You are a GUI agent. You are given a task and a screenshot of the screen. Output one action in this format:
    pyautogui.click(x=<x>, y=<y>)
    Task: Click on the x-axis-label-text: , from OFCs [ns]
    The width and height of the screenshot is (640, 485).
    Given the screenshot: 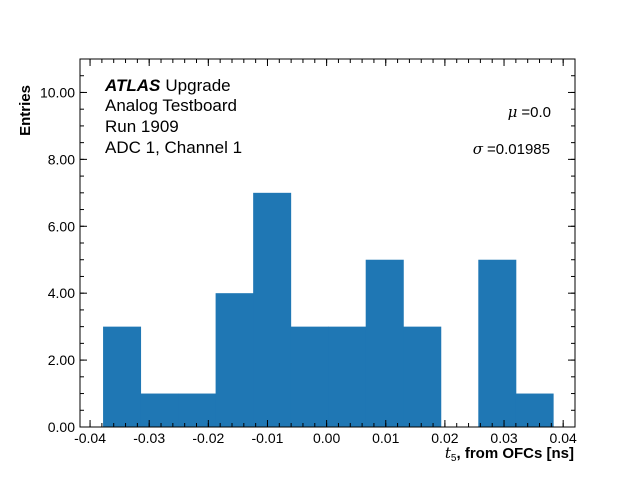 What is the action you would take?
    pyautogui.click(x=515, y=453)
    